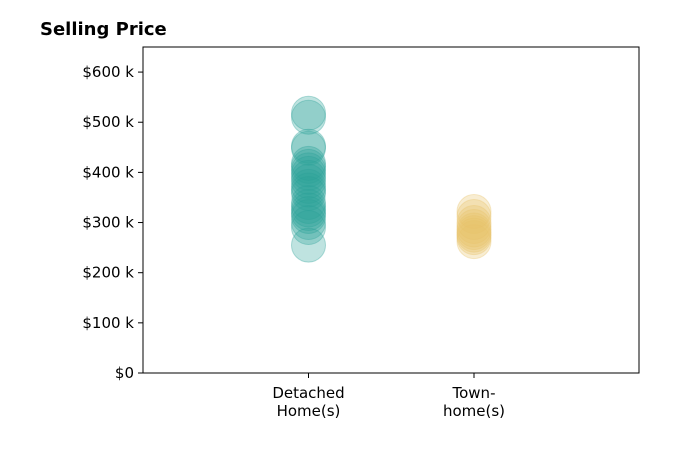 The width and height of the screenshot is (679, 462). I want to click on chart-title: Selling Price, so click(103, 29).